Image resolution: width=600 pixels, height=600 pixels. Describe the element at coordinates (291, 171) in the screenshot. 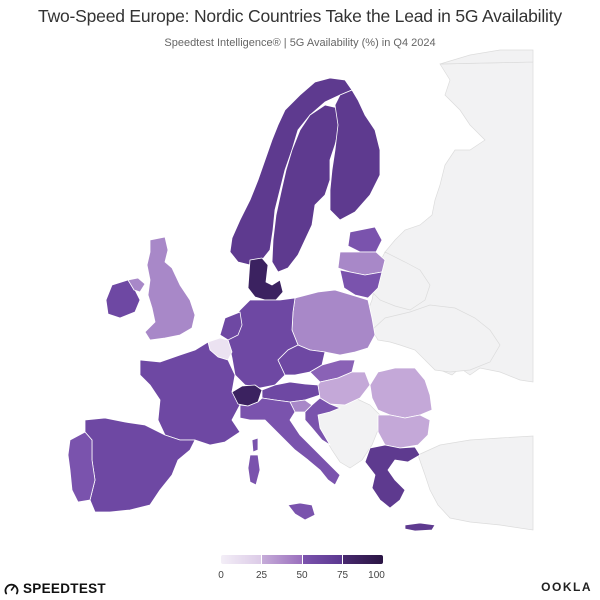

I see `region-norway` at that location.